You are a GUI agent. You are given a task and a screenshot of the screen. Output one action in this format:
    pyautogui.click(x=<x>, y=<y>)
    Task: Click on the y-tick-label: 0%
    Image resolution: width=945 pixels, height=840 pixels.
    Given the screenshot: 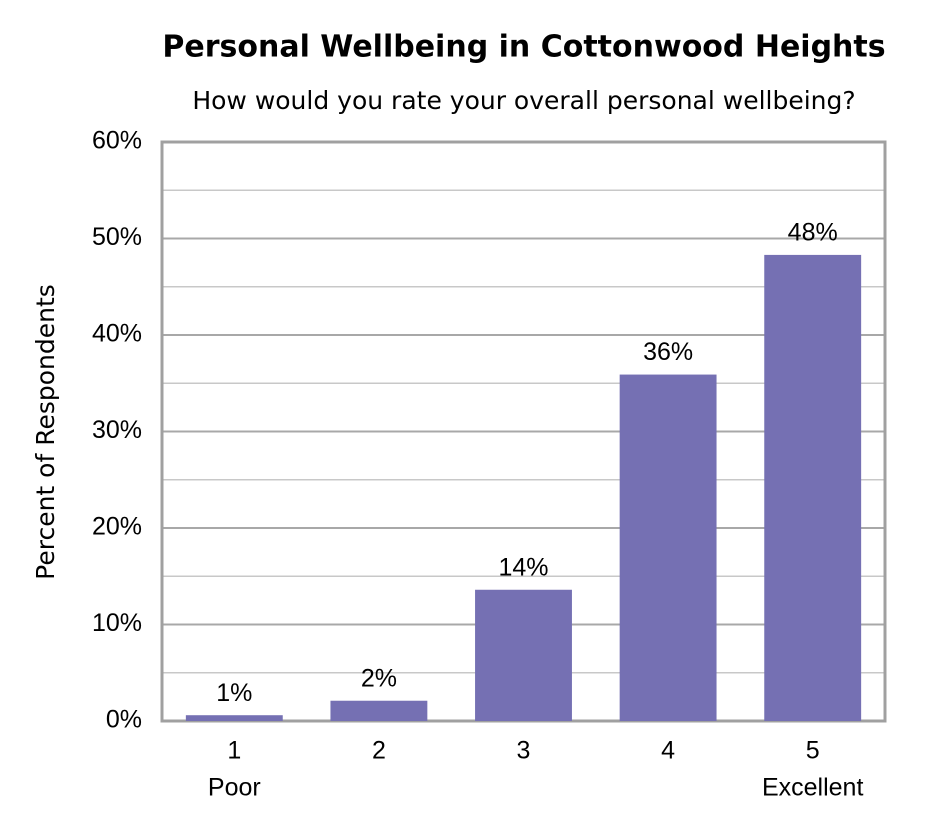 What is the action you would take?
    pyautogui.click(x=124, y=720)
    